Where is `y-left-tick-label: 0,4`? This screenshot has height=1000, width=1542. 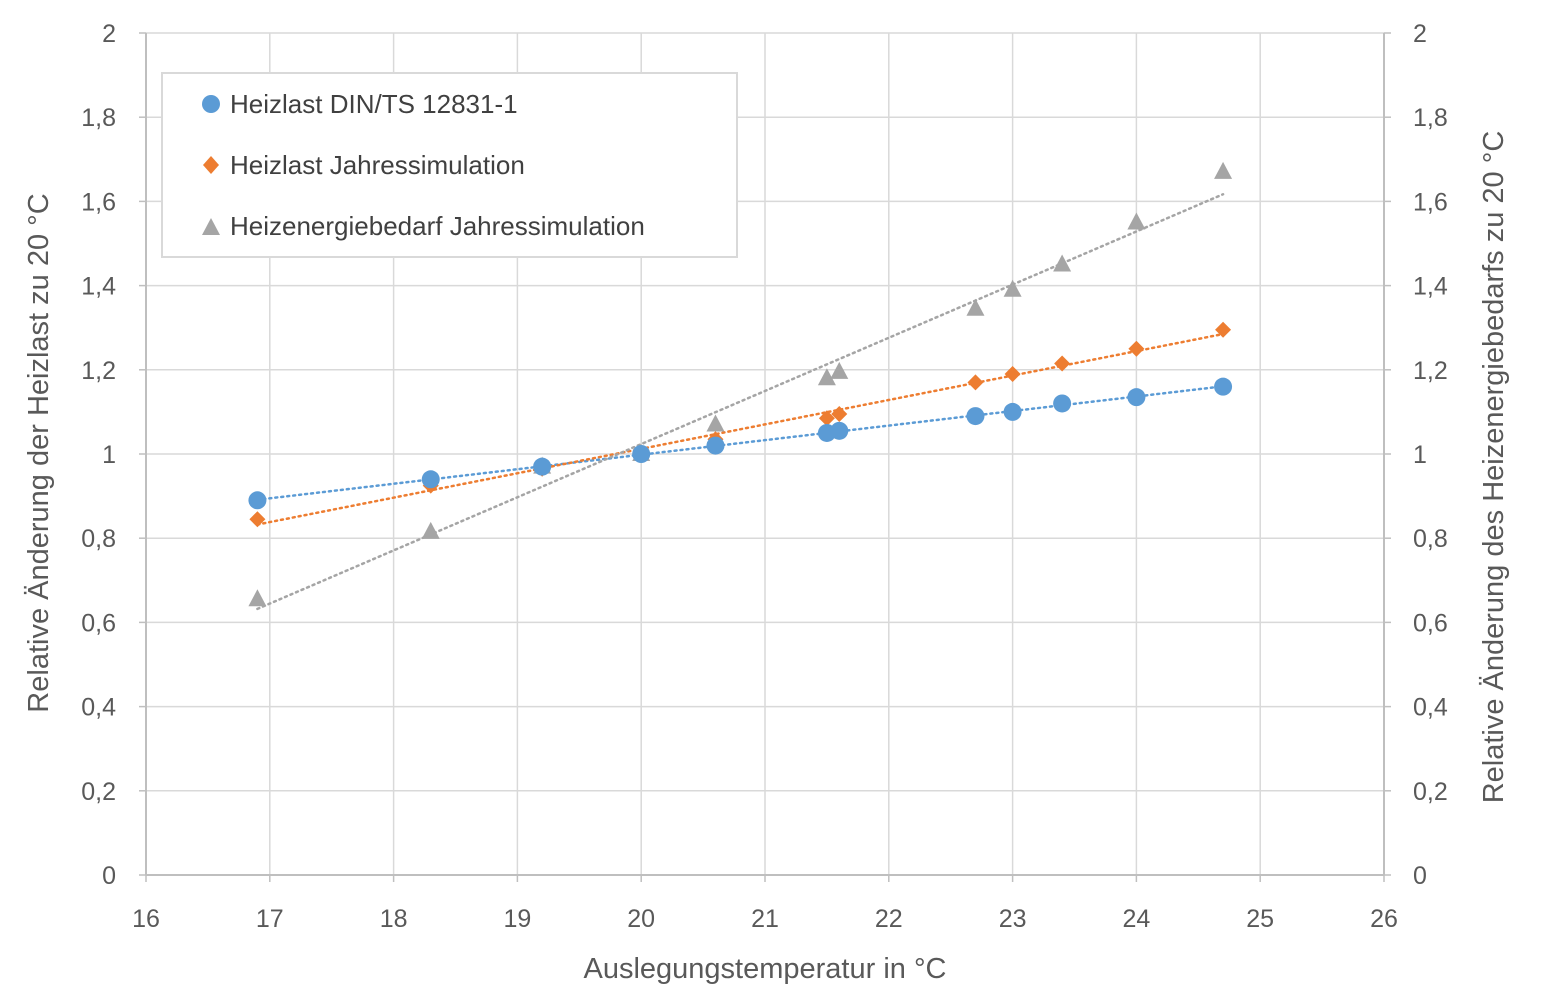 y-left-tick-label: 0,4 is located at coordinates (98, 708).